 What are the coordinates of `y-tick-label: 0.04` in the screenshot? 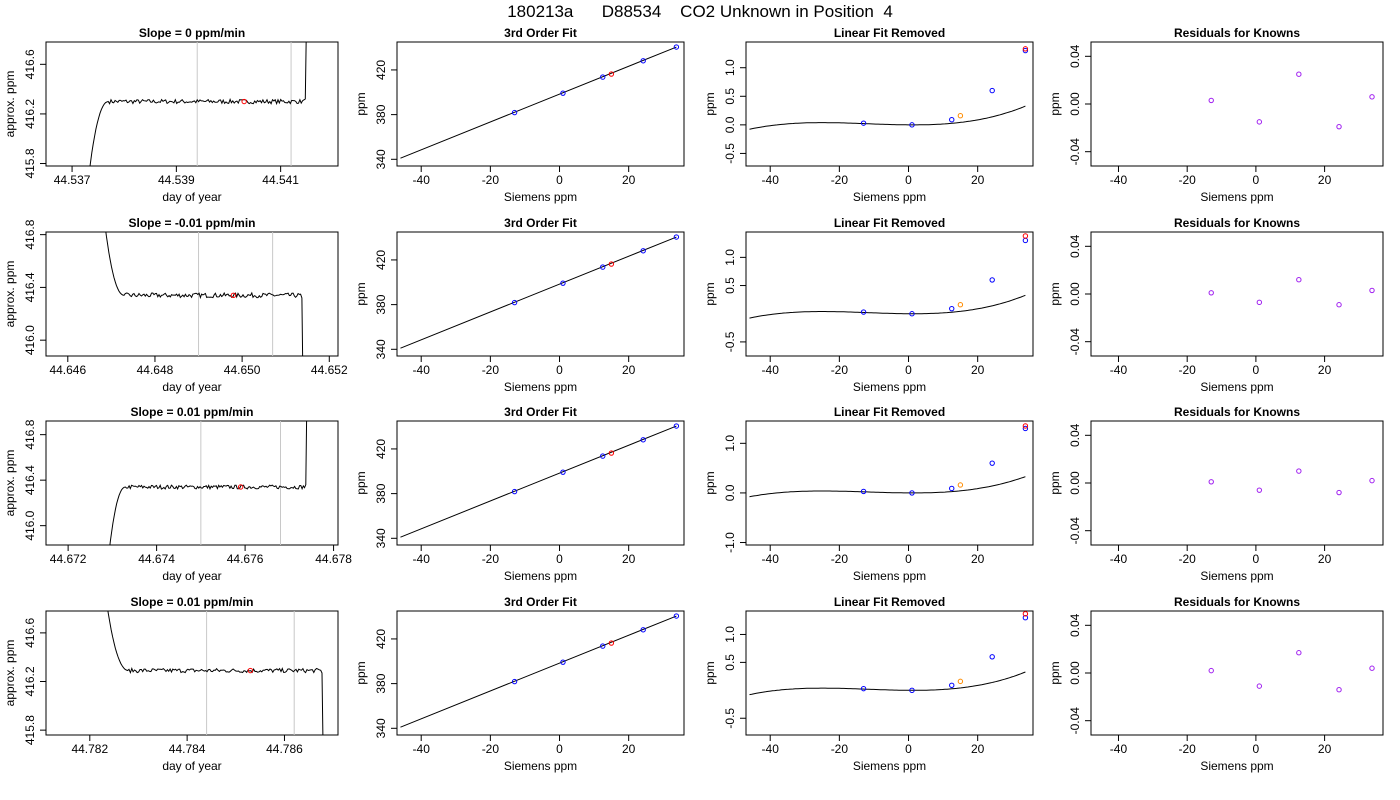 It's located at (1075, 625).